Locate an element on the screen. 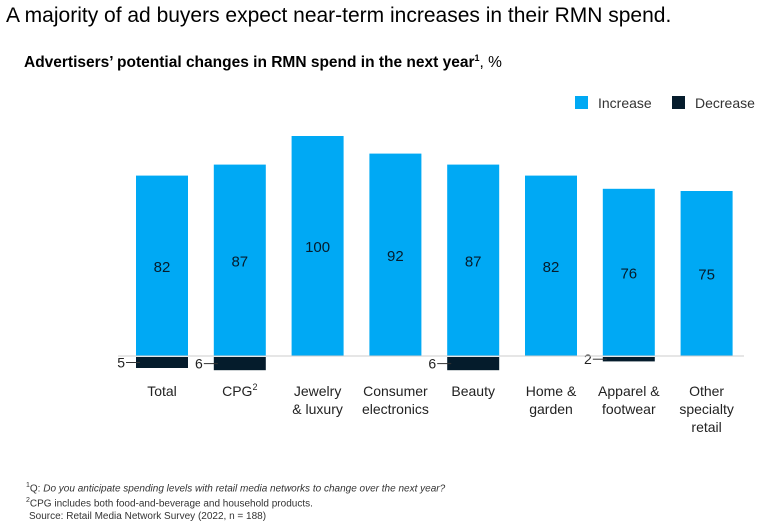  category-label: Jewelry & luxury is located at coordinates (317, 400).